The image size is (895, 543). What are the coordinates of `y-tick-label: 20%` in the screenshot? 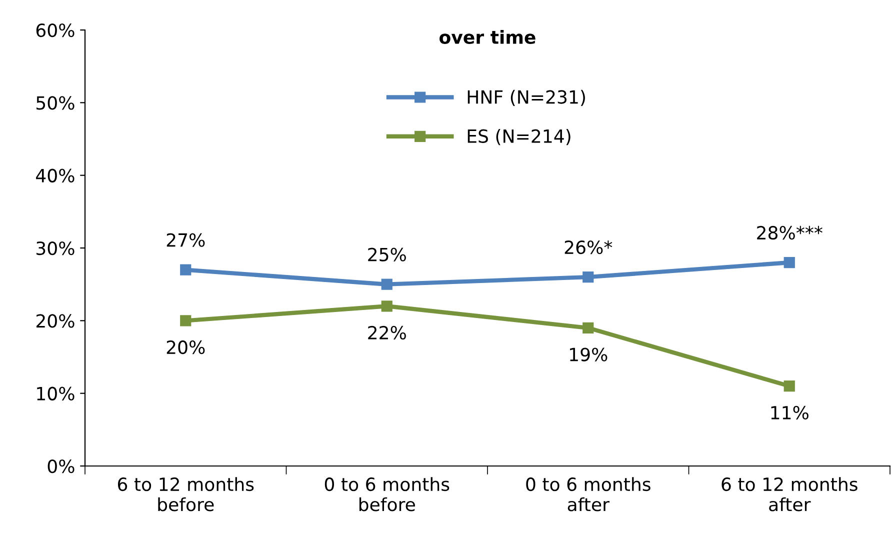 It's located at (55, 321).